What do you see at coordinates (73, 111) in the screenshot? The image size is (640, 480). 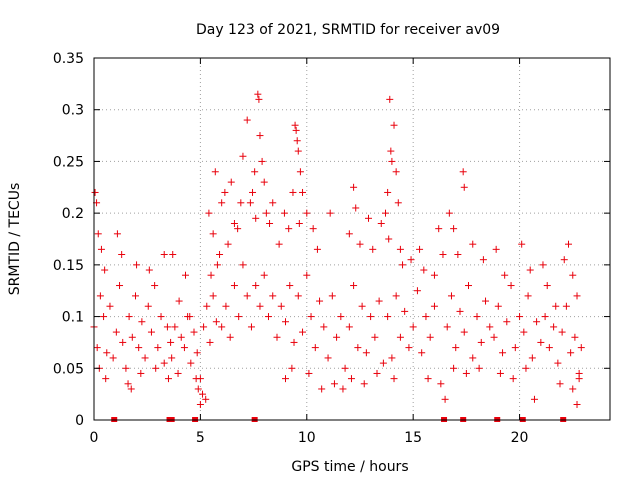 I see `y-tick-label: 0.3` at bounding box center [73, 111].